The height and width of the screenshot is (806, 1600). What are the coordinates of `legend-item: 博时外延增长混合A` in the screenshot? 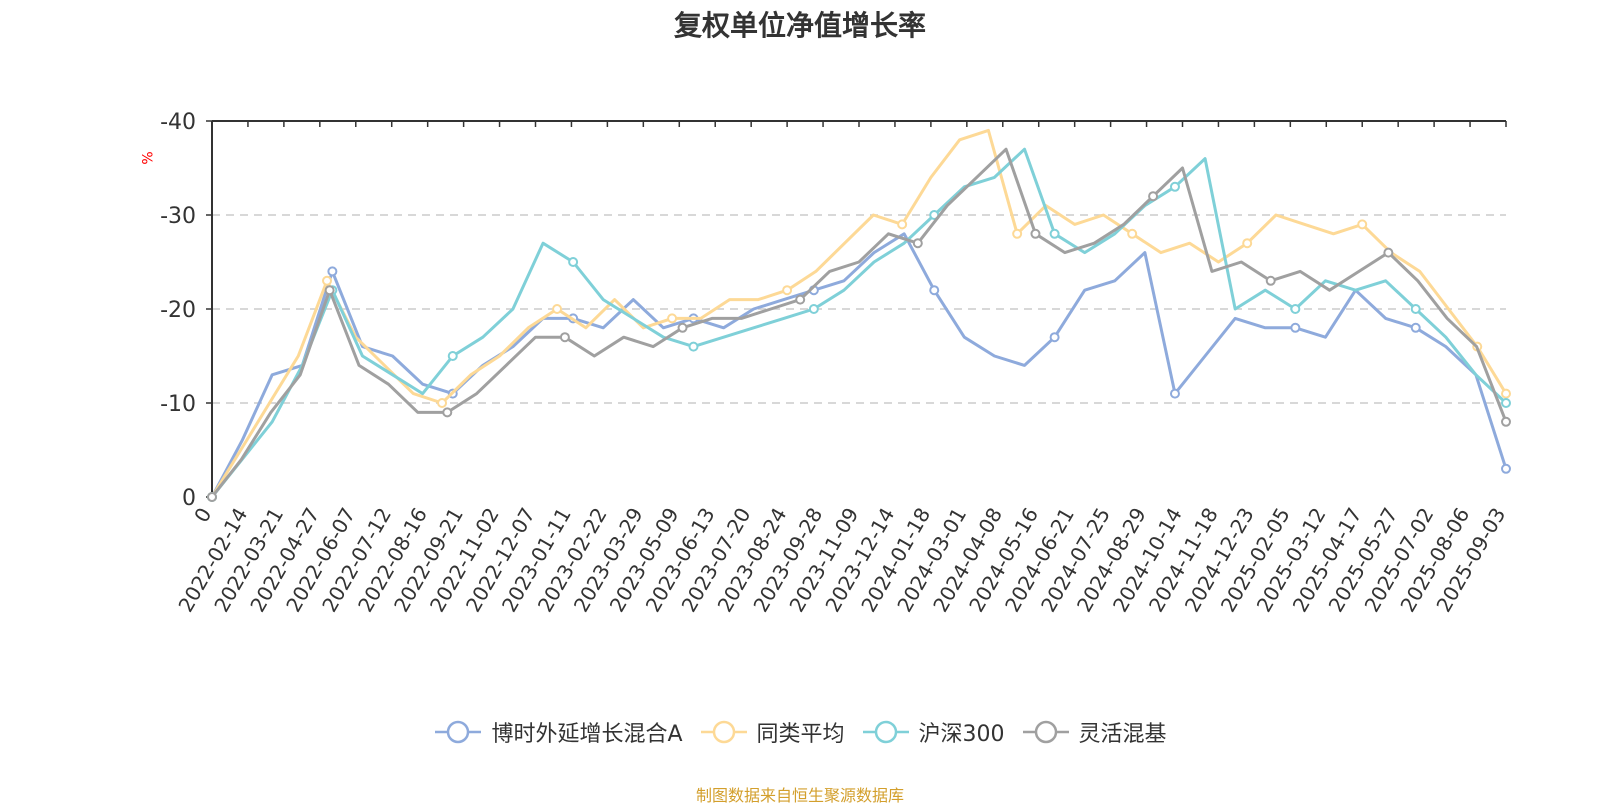 It's located at (558, 732).